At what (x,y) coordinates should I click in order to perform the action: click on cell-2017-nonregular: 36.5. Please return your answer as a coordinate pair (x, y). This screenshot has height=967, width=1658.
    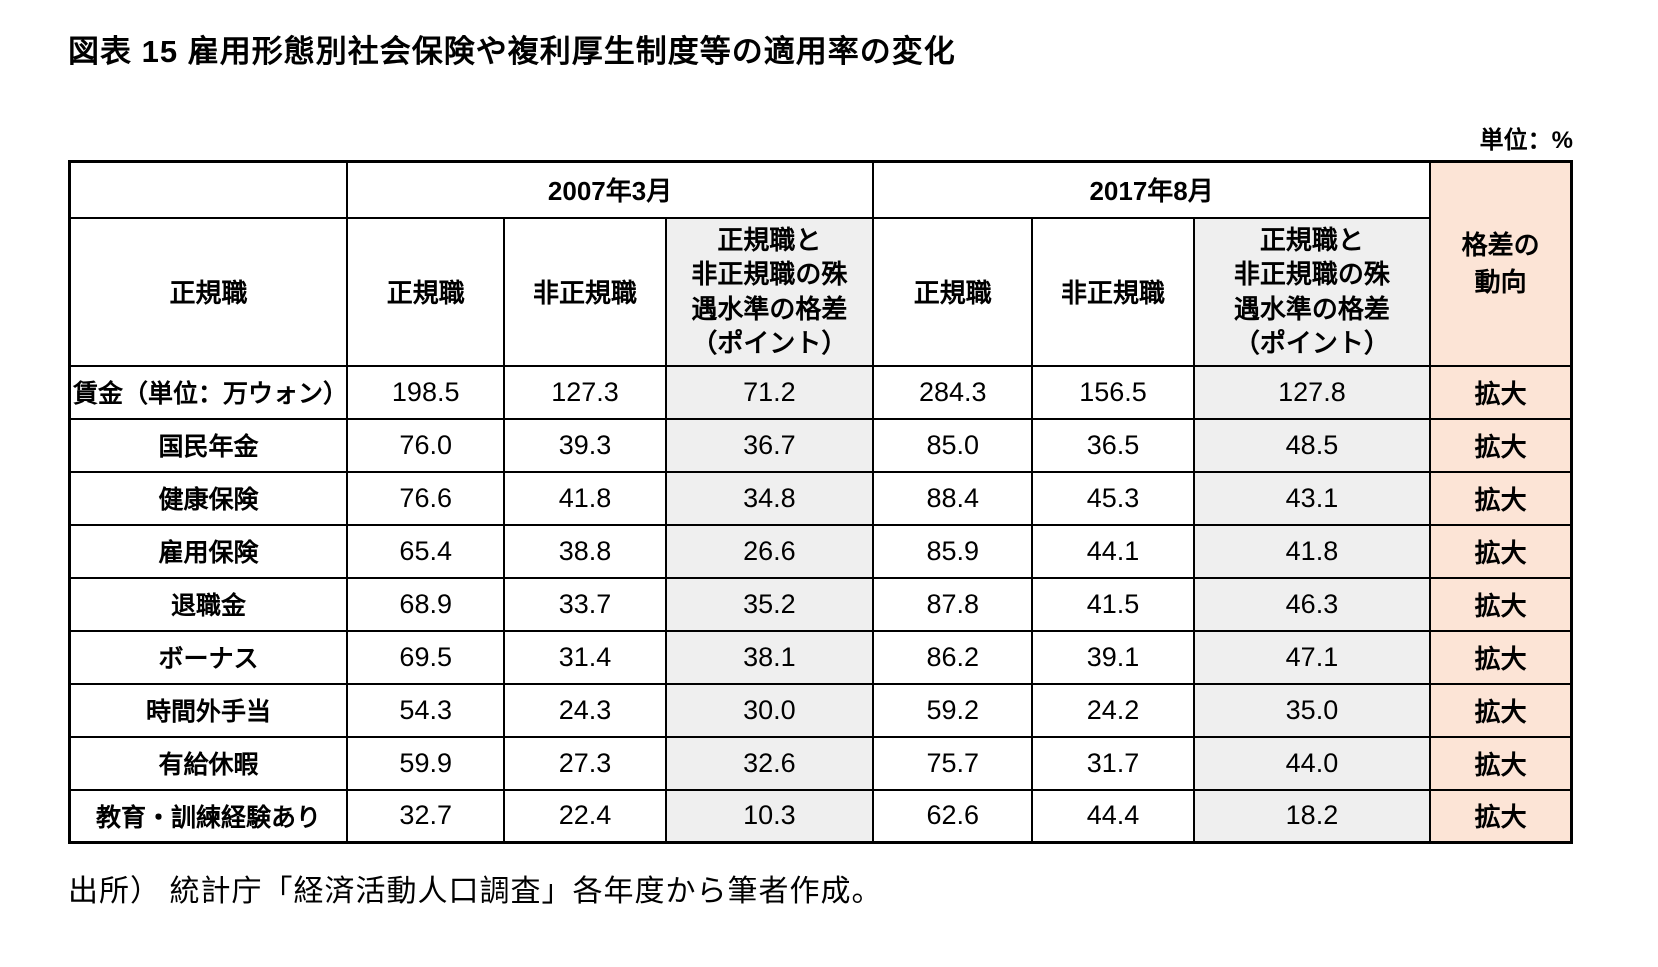
    Looking at the image, I should click on (1113, 445).